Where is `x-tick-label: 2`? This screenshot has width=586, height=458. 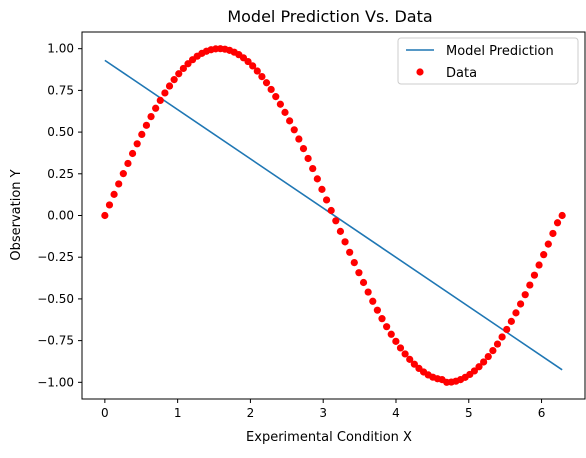
x-tick-label: 2 is located at coordinates (251, 413).